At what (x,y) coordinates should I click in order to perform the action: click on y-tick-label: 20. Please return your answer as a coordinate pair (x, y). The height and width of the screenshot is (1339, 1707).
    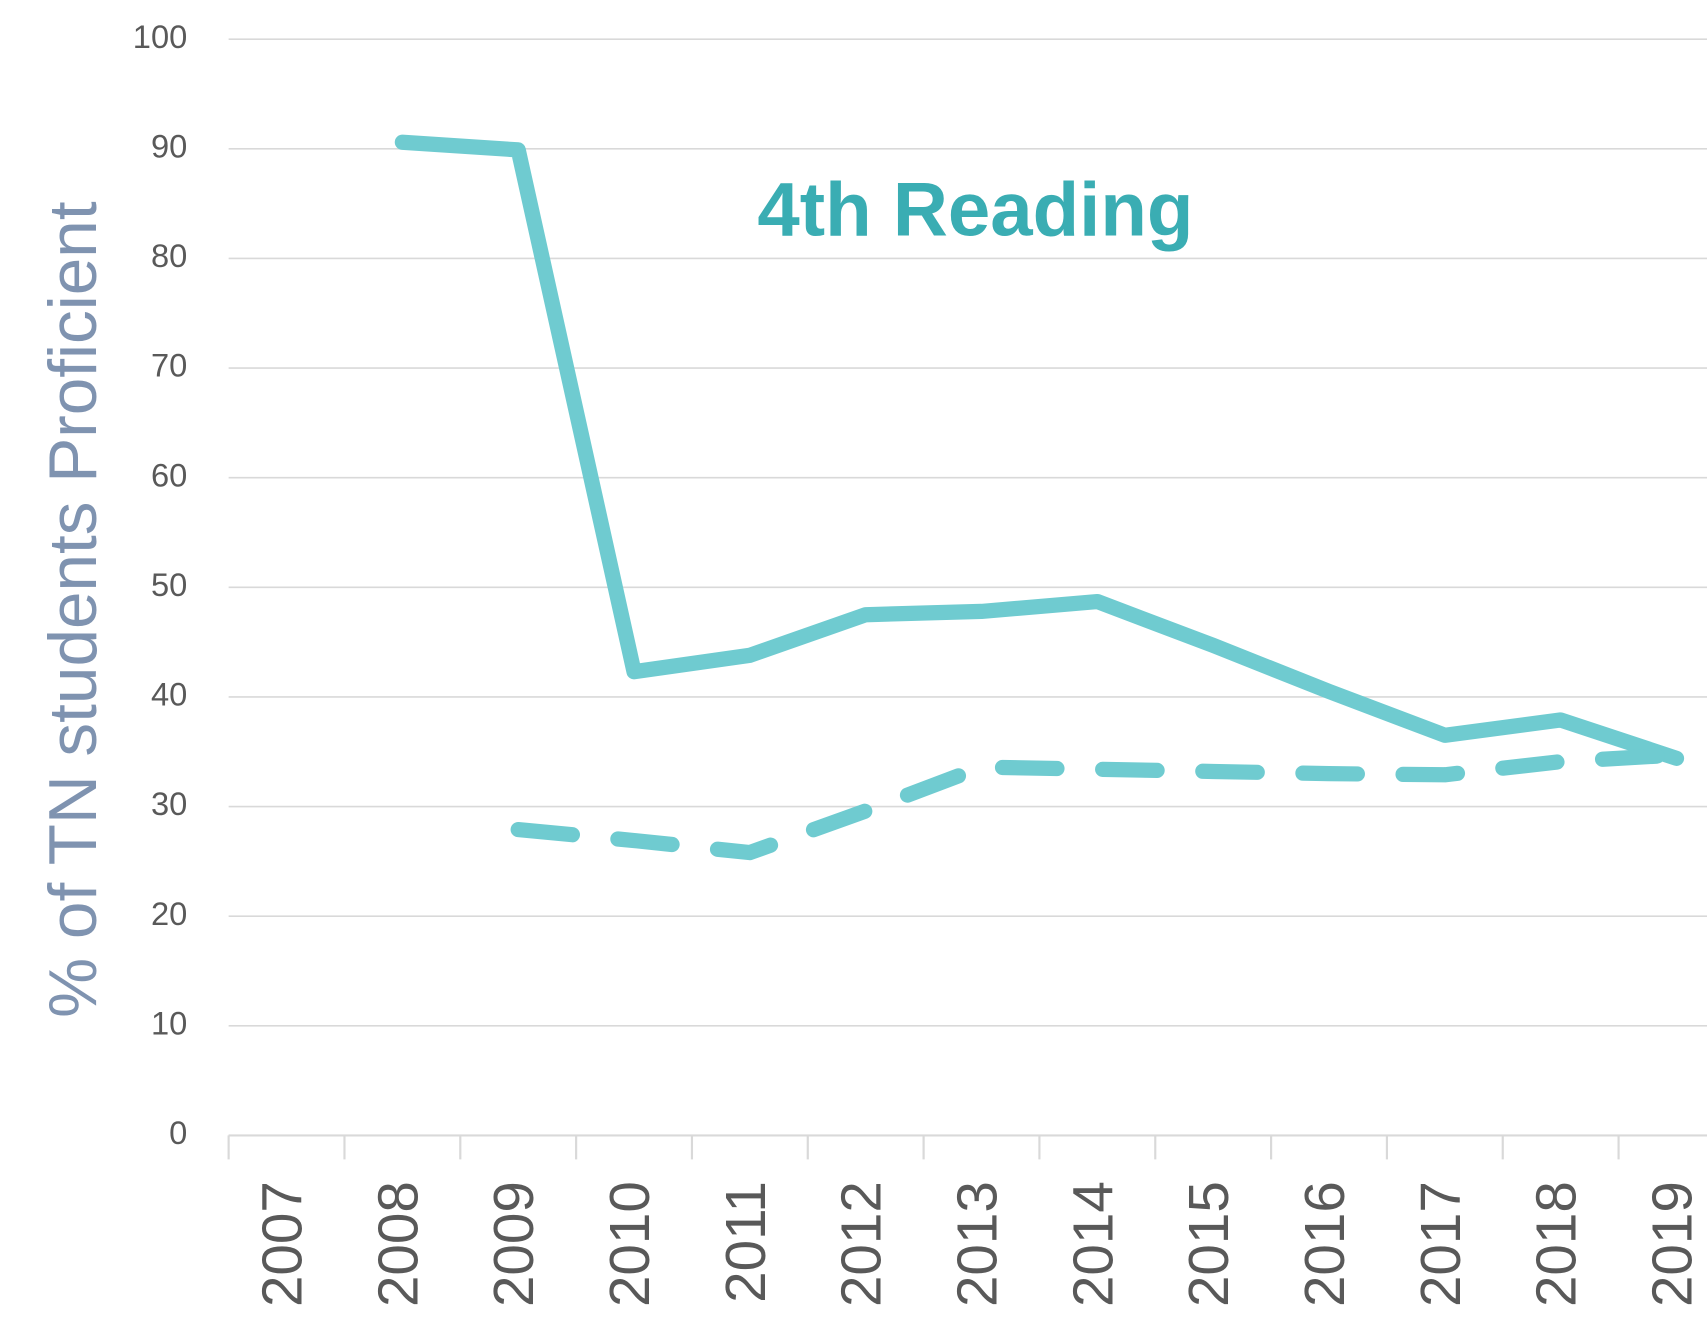
    Looking at the image, I should click on (169, 913).